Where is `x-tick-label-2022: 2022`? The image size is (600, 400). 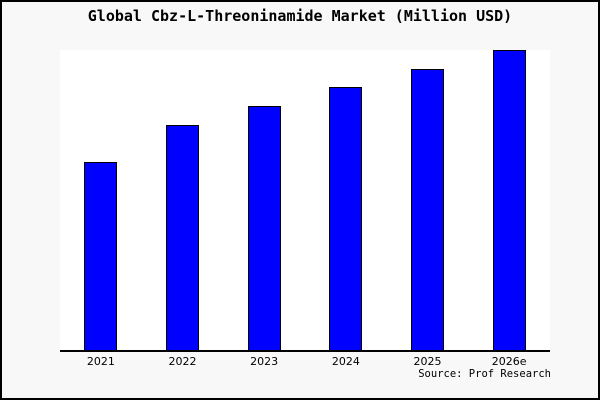 x-tick-label-2022: 2022 is located at coordinates (182, 361).